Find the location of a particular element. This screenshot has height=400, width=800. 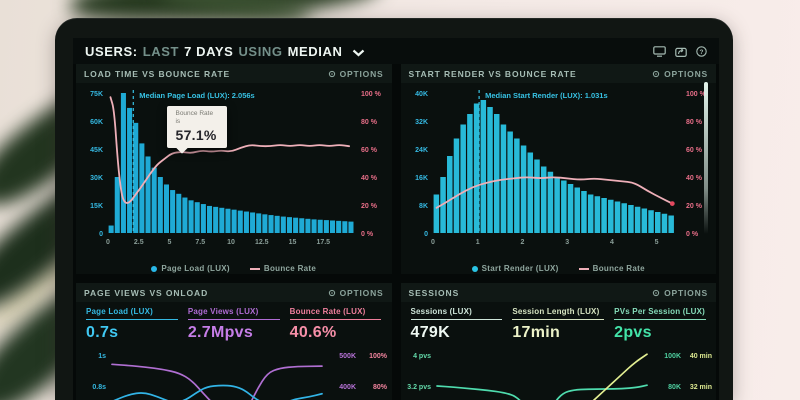

svg-text: 40 min is located at coordinates (700, 356).